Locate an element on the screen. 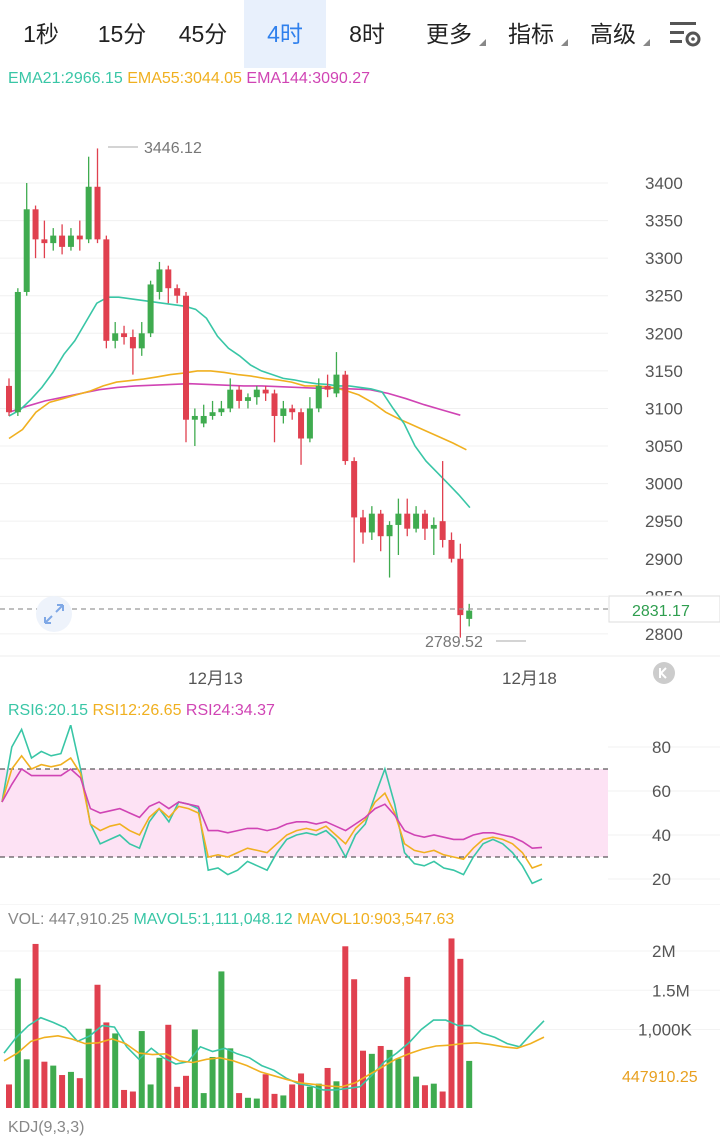 The width and height of the screenshot is (720, 1137). ema55-line is located at coordinates (237, 410).